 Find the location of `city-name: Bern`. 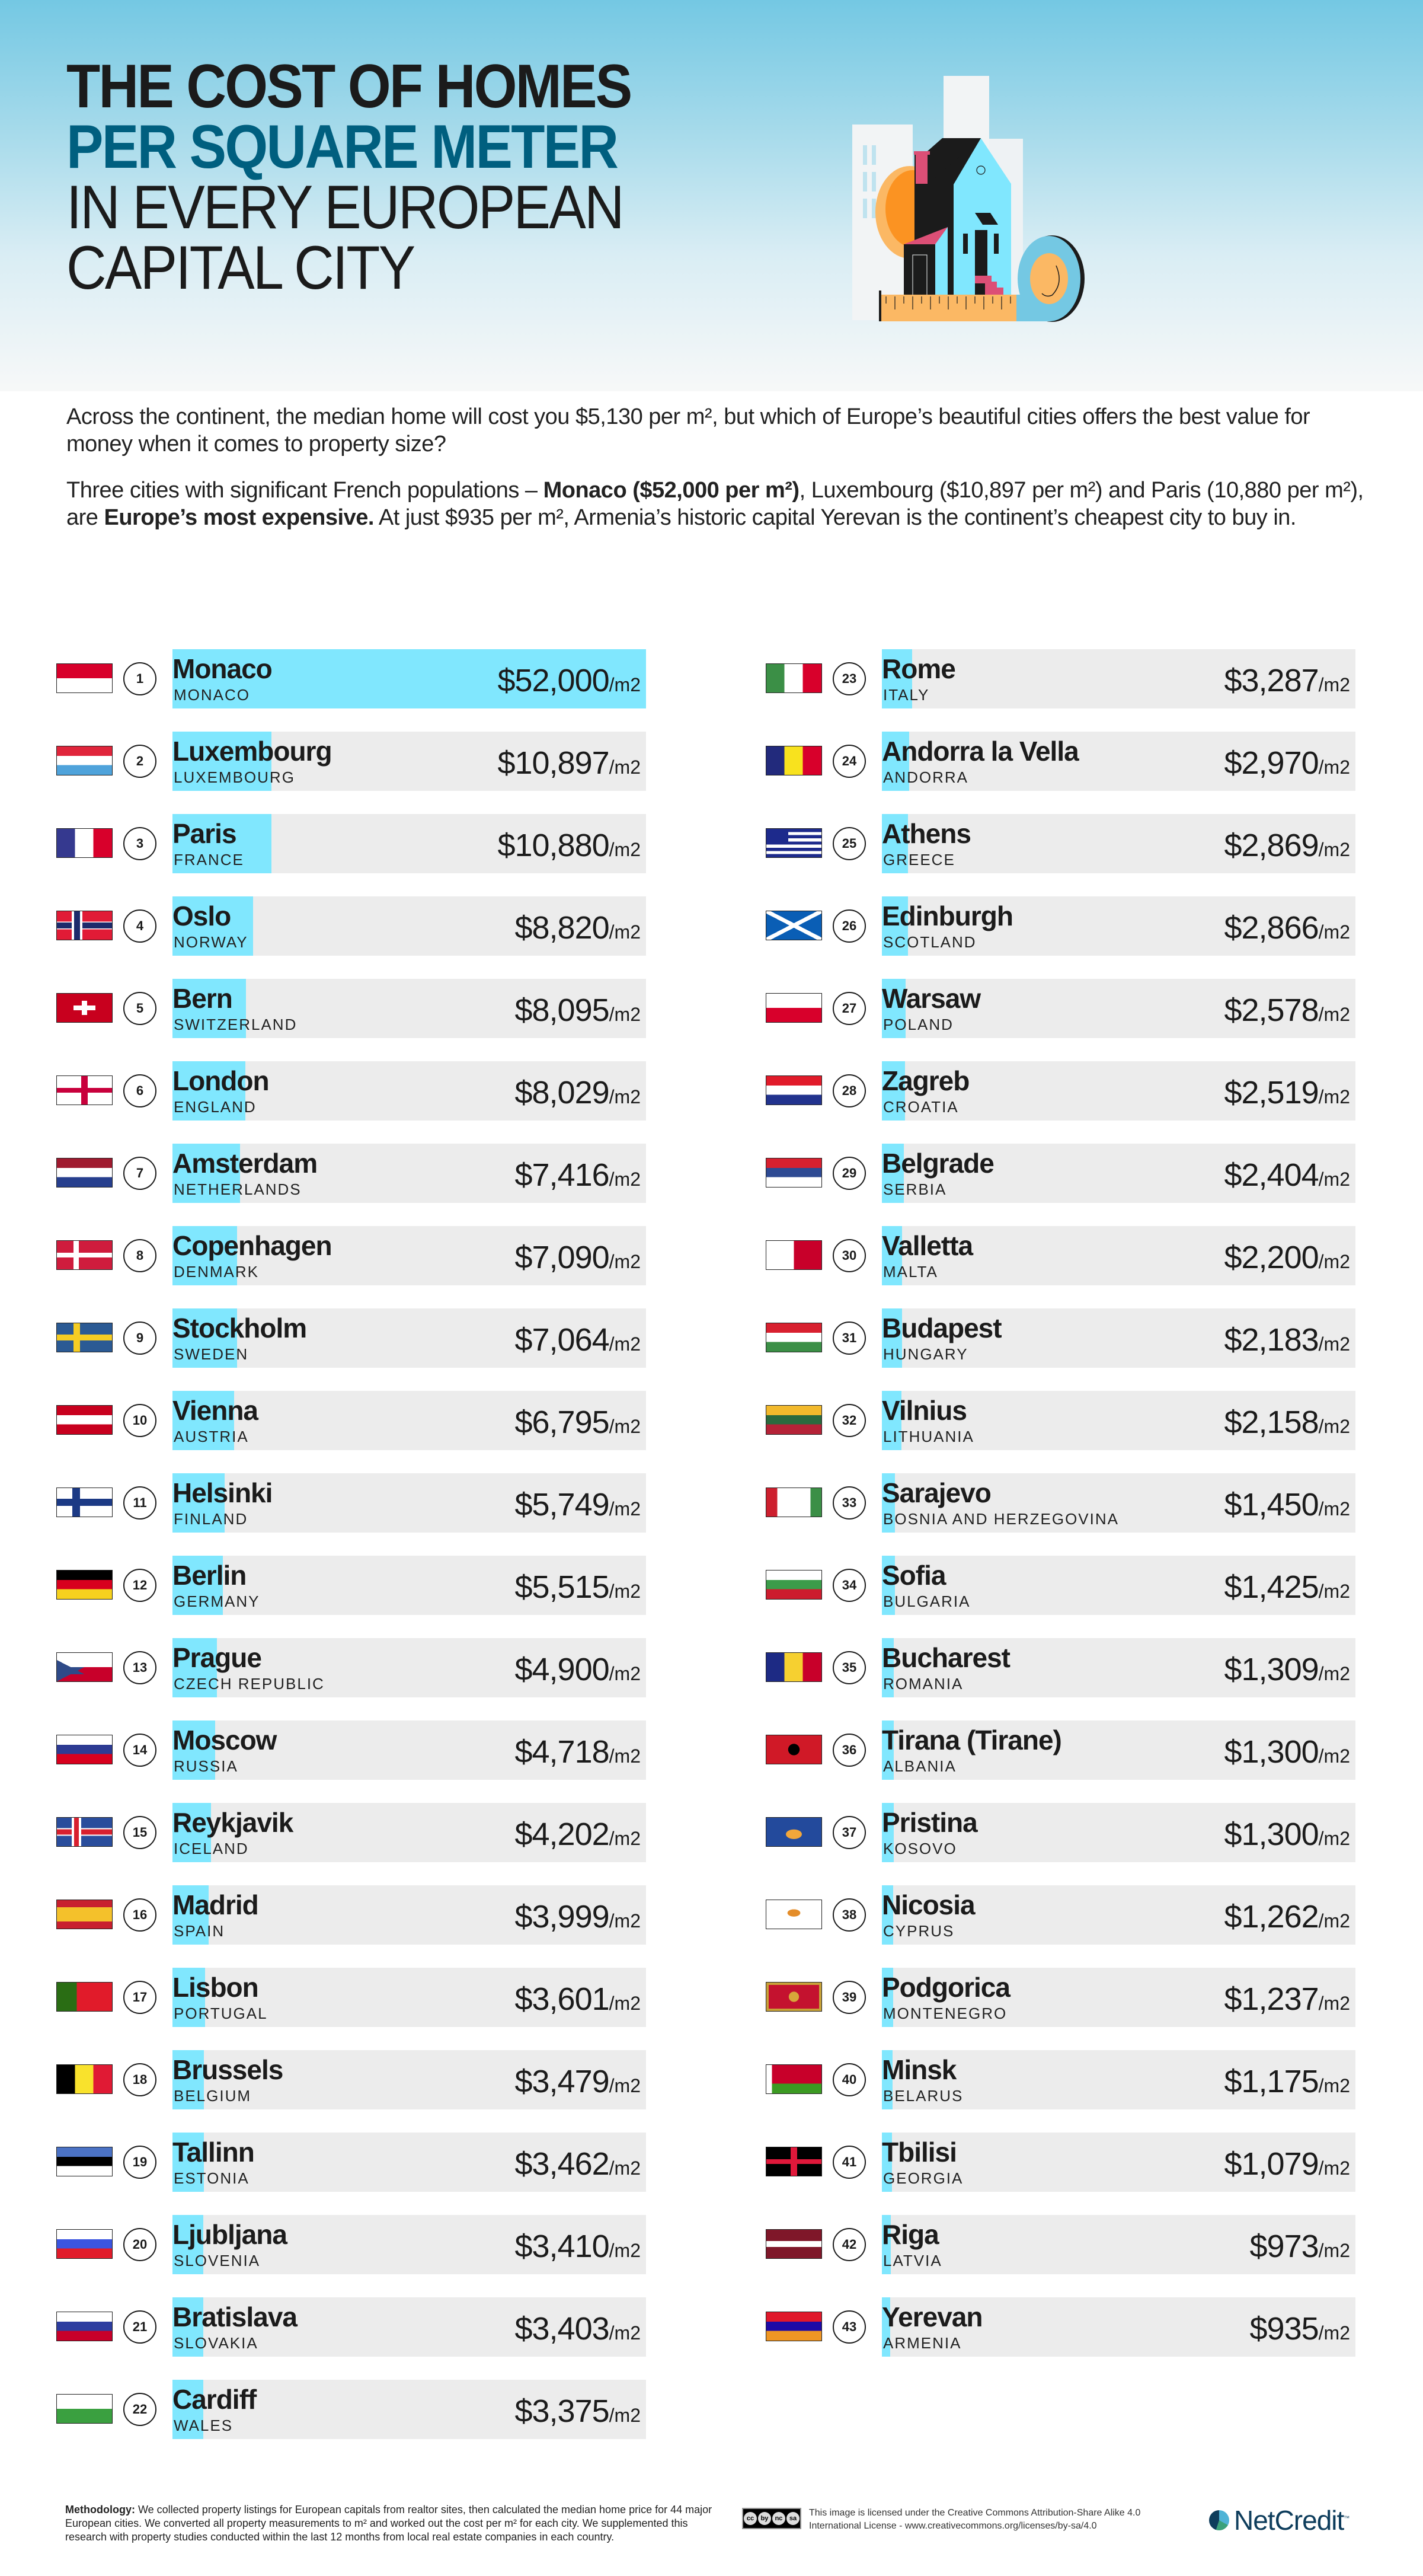

city-name: Bern is located at coordinates (202, 998).